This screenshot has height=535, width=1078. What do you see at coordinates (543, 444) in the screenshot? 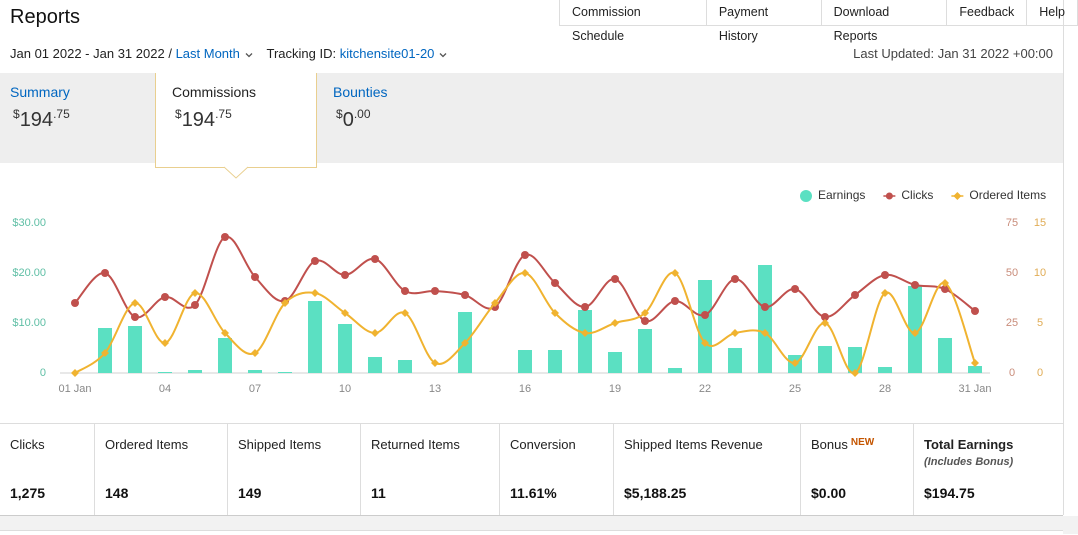
I see `stat-label: Conversion` at bounding box center [543, 444].